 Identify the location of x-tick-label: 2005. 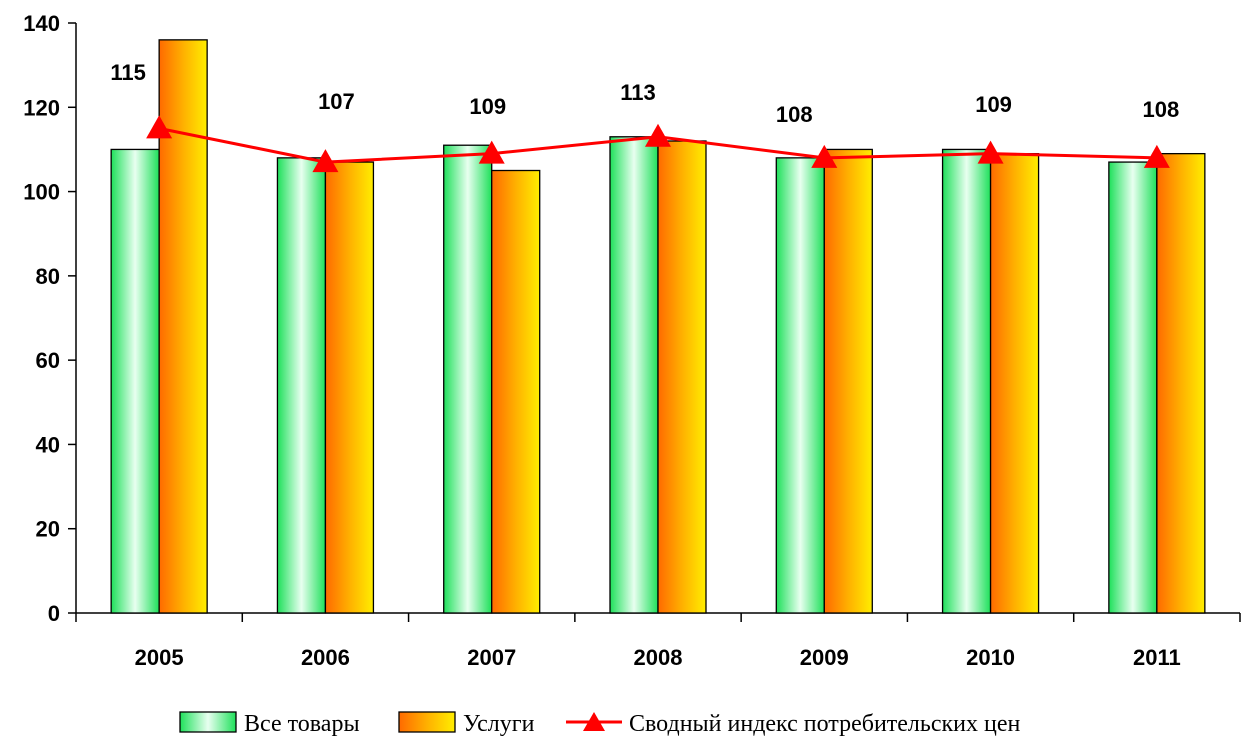
(159, 657).